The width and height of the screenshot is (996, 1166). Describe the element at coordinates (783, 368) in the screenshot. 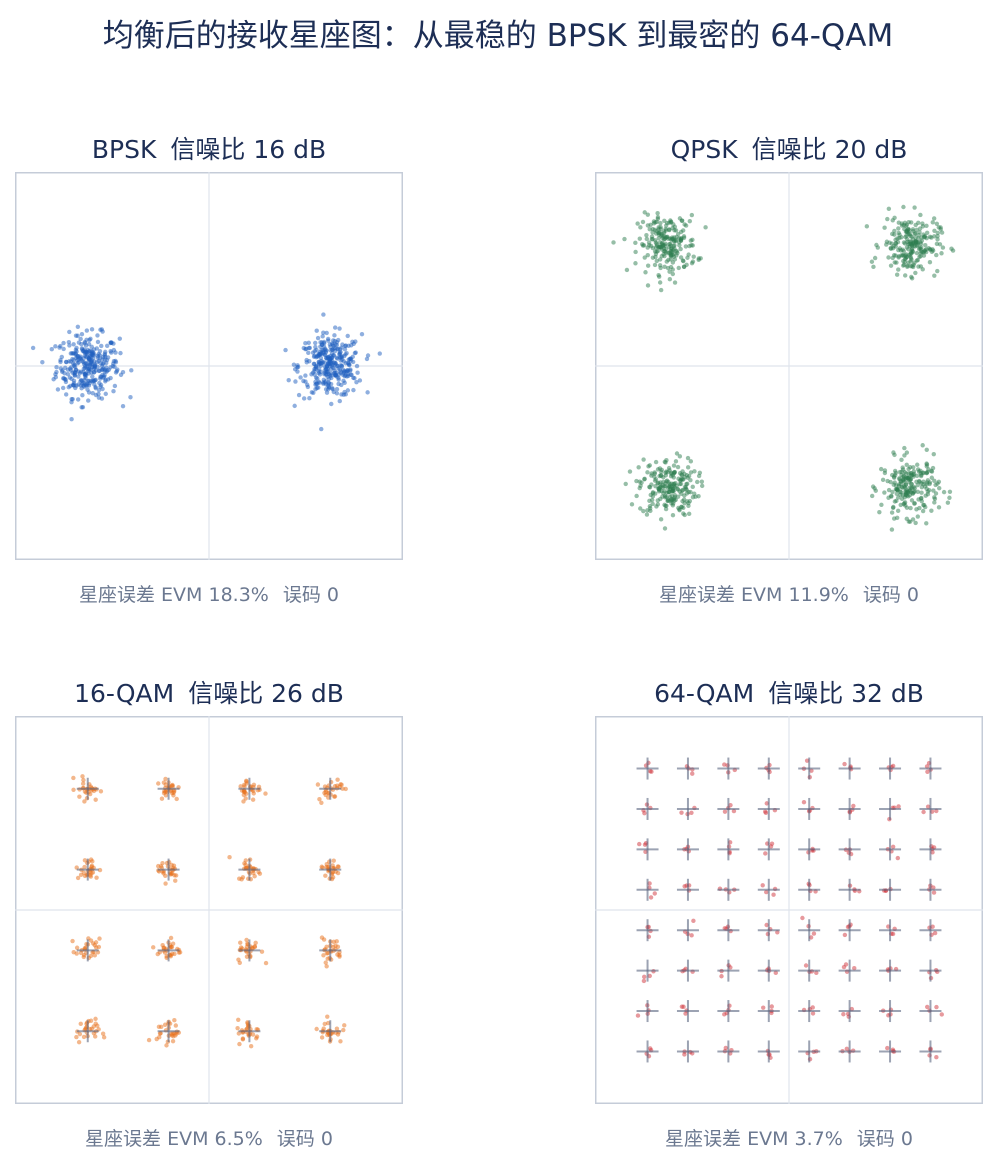

I see `received-points` at that location.